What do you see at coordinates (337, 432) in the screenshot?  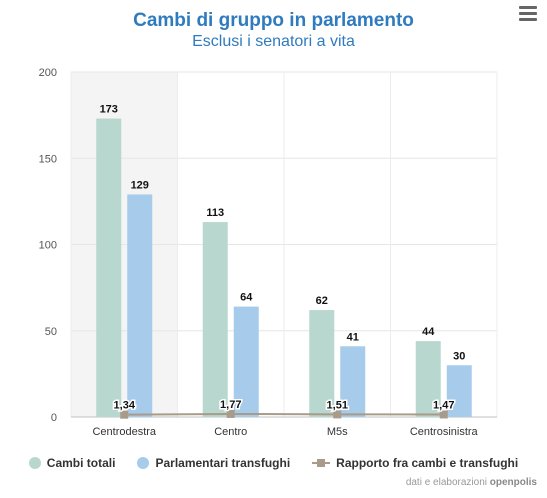 I see `x-tick-label: M5s` at bounding box center [337, 432].